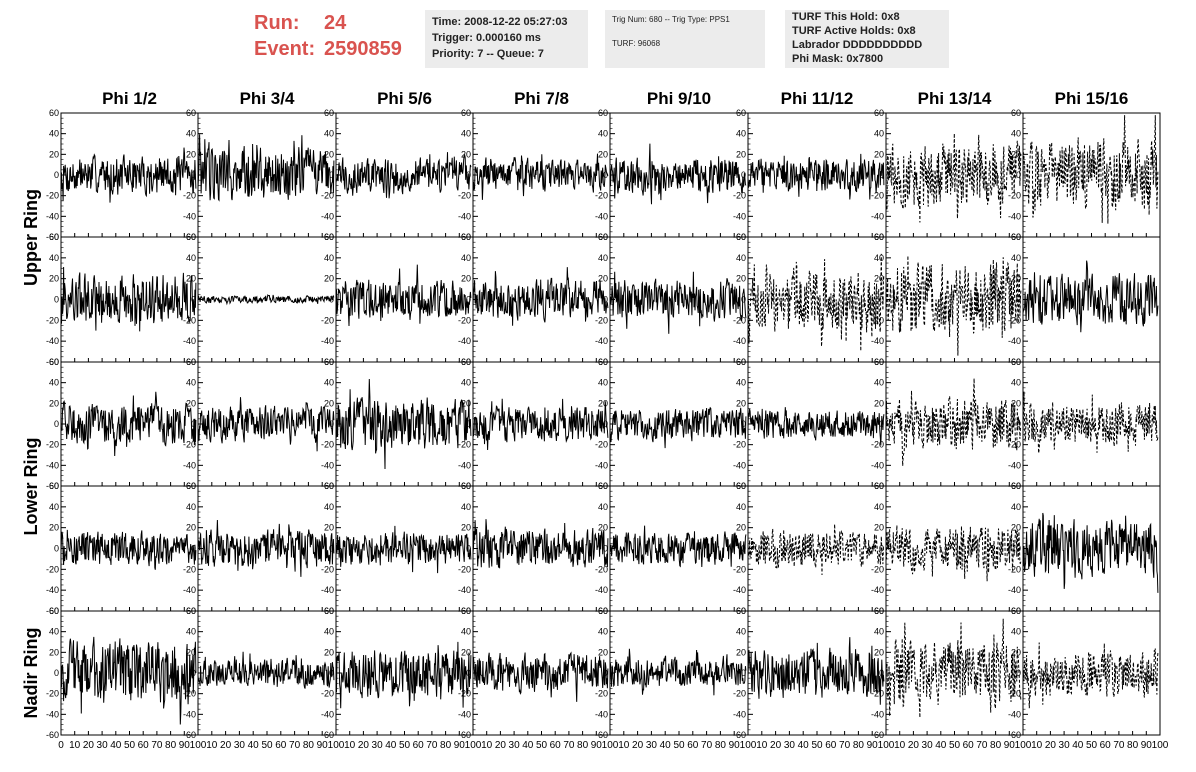 This screenshot has width=1196, height=772. Describe the element at coordinates (846, 17) in the screenshot. I see `turf-hold-text: TURF This Hold: 0x8` at that location.